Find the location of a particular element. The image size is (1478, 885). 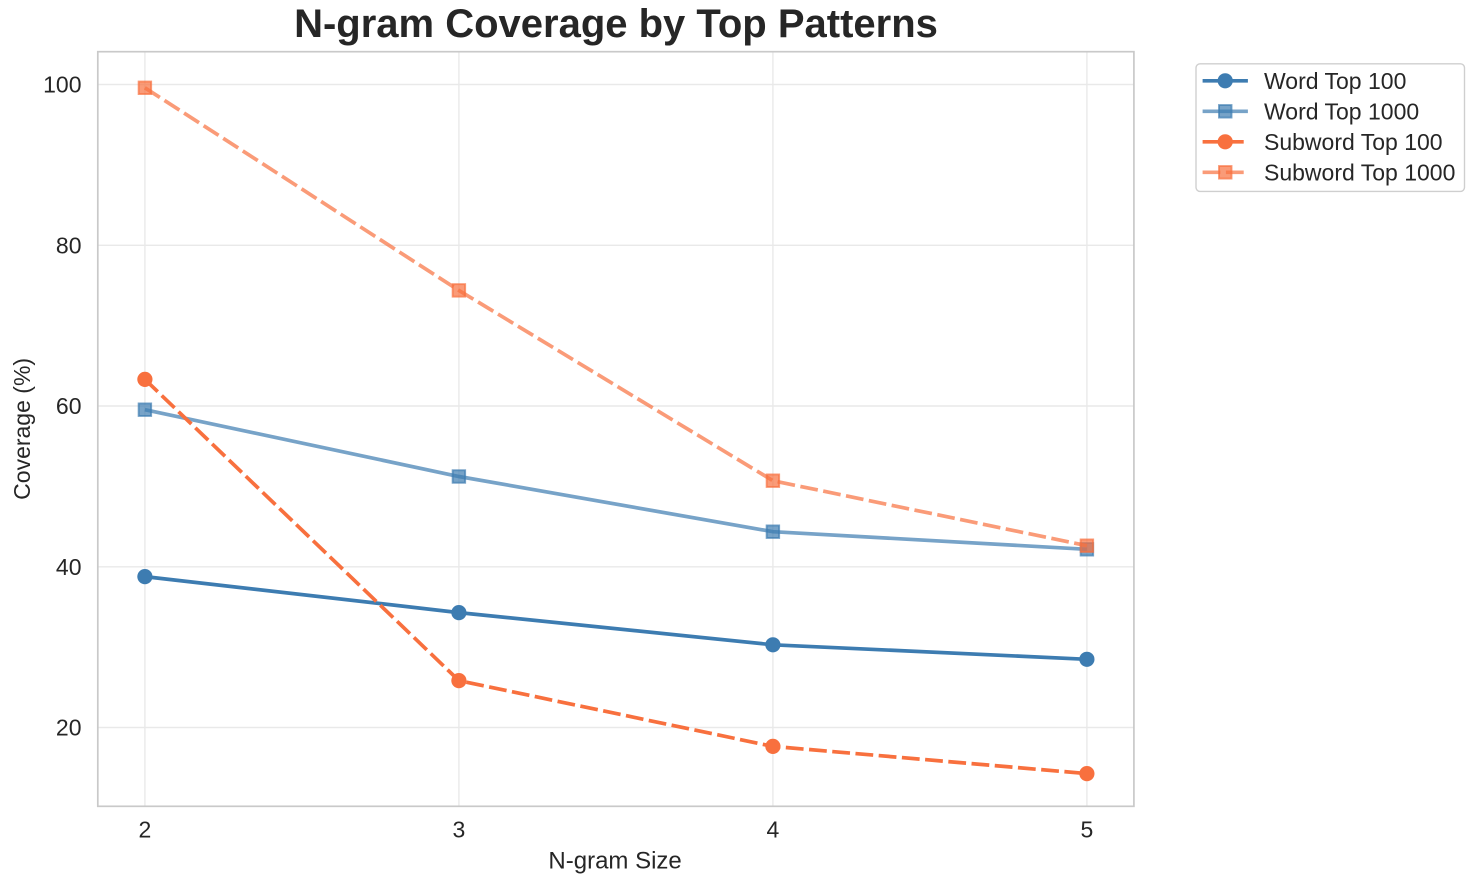

svg-text:N-gram Coverage by Top Pattern: N-gram Coverage by Top Patterns is located at coordinates (616, 24).